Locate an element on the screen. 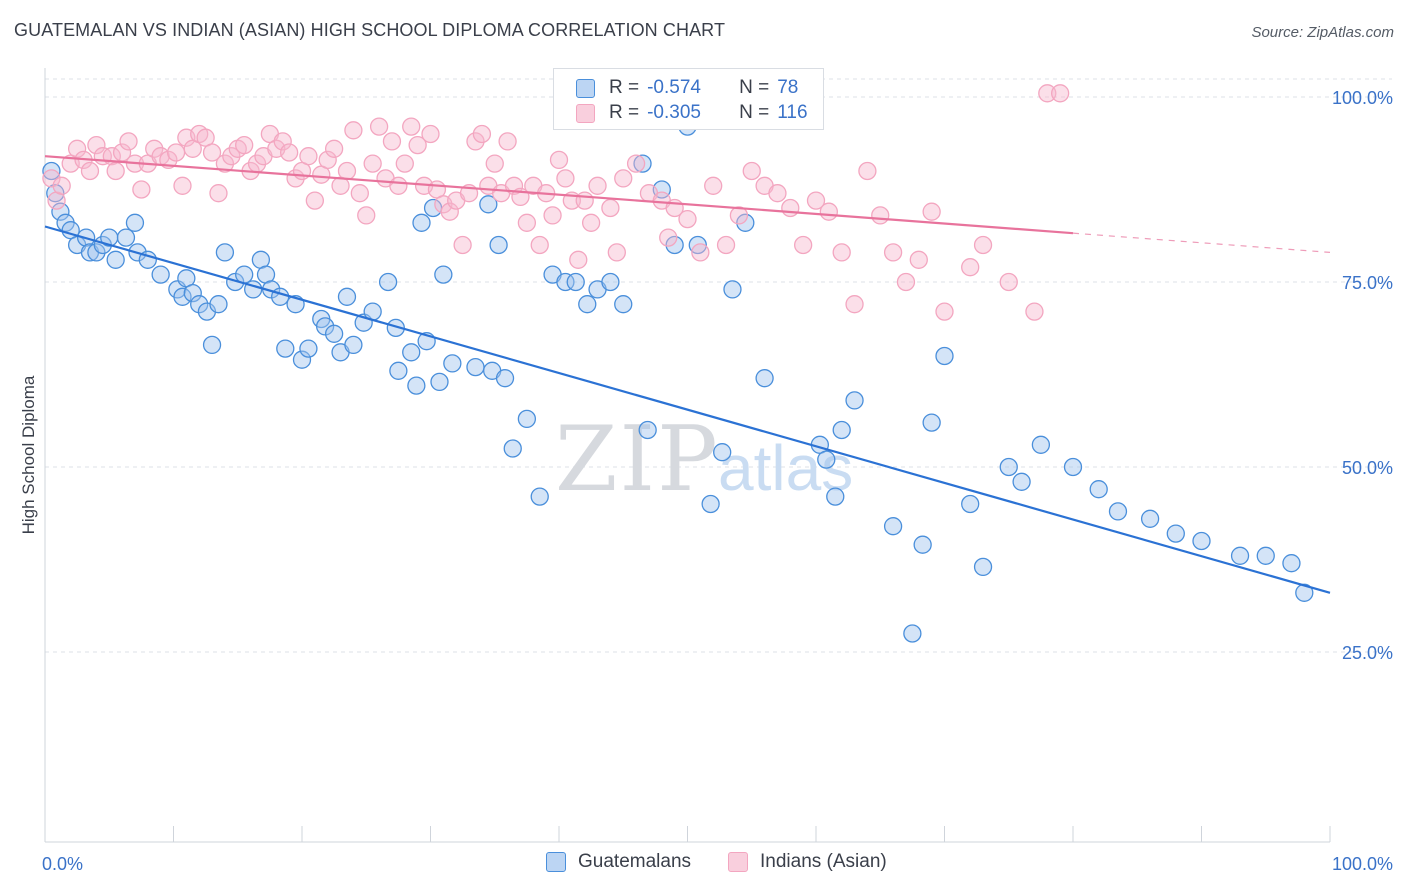 The image size is (1406, 892). bottom-legend-label: Guatemalans is located at coordinates (635, 861).